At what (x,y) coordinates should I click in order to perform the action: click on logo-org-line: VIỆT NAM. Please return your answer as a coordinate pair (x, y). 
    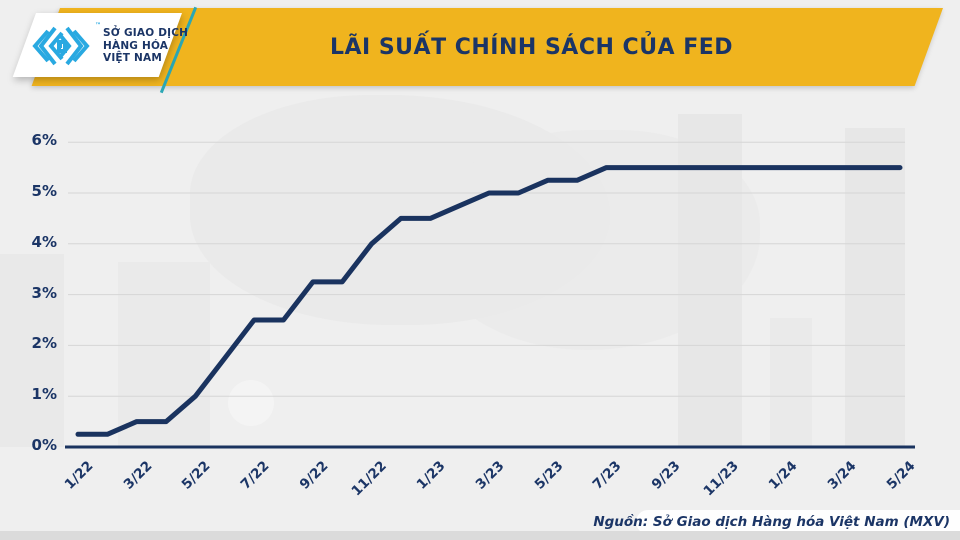
    Looking at the image, I should click on (132, 58).